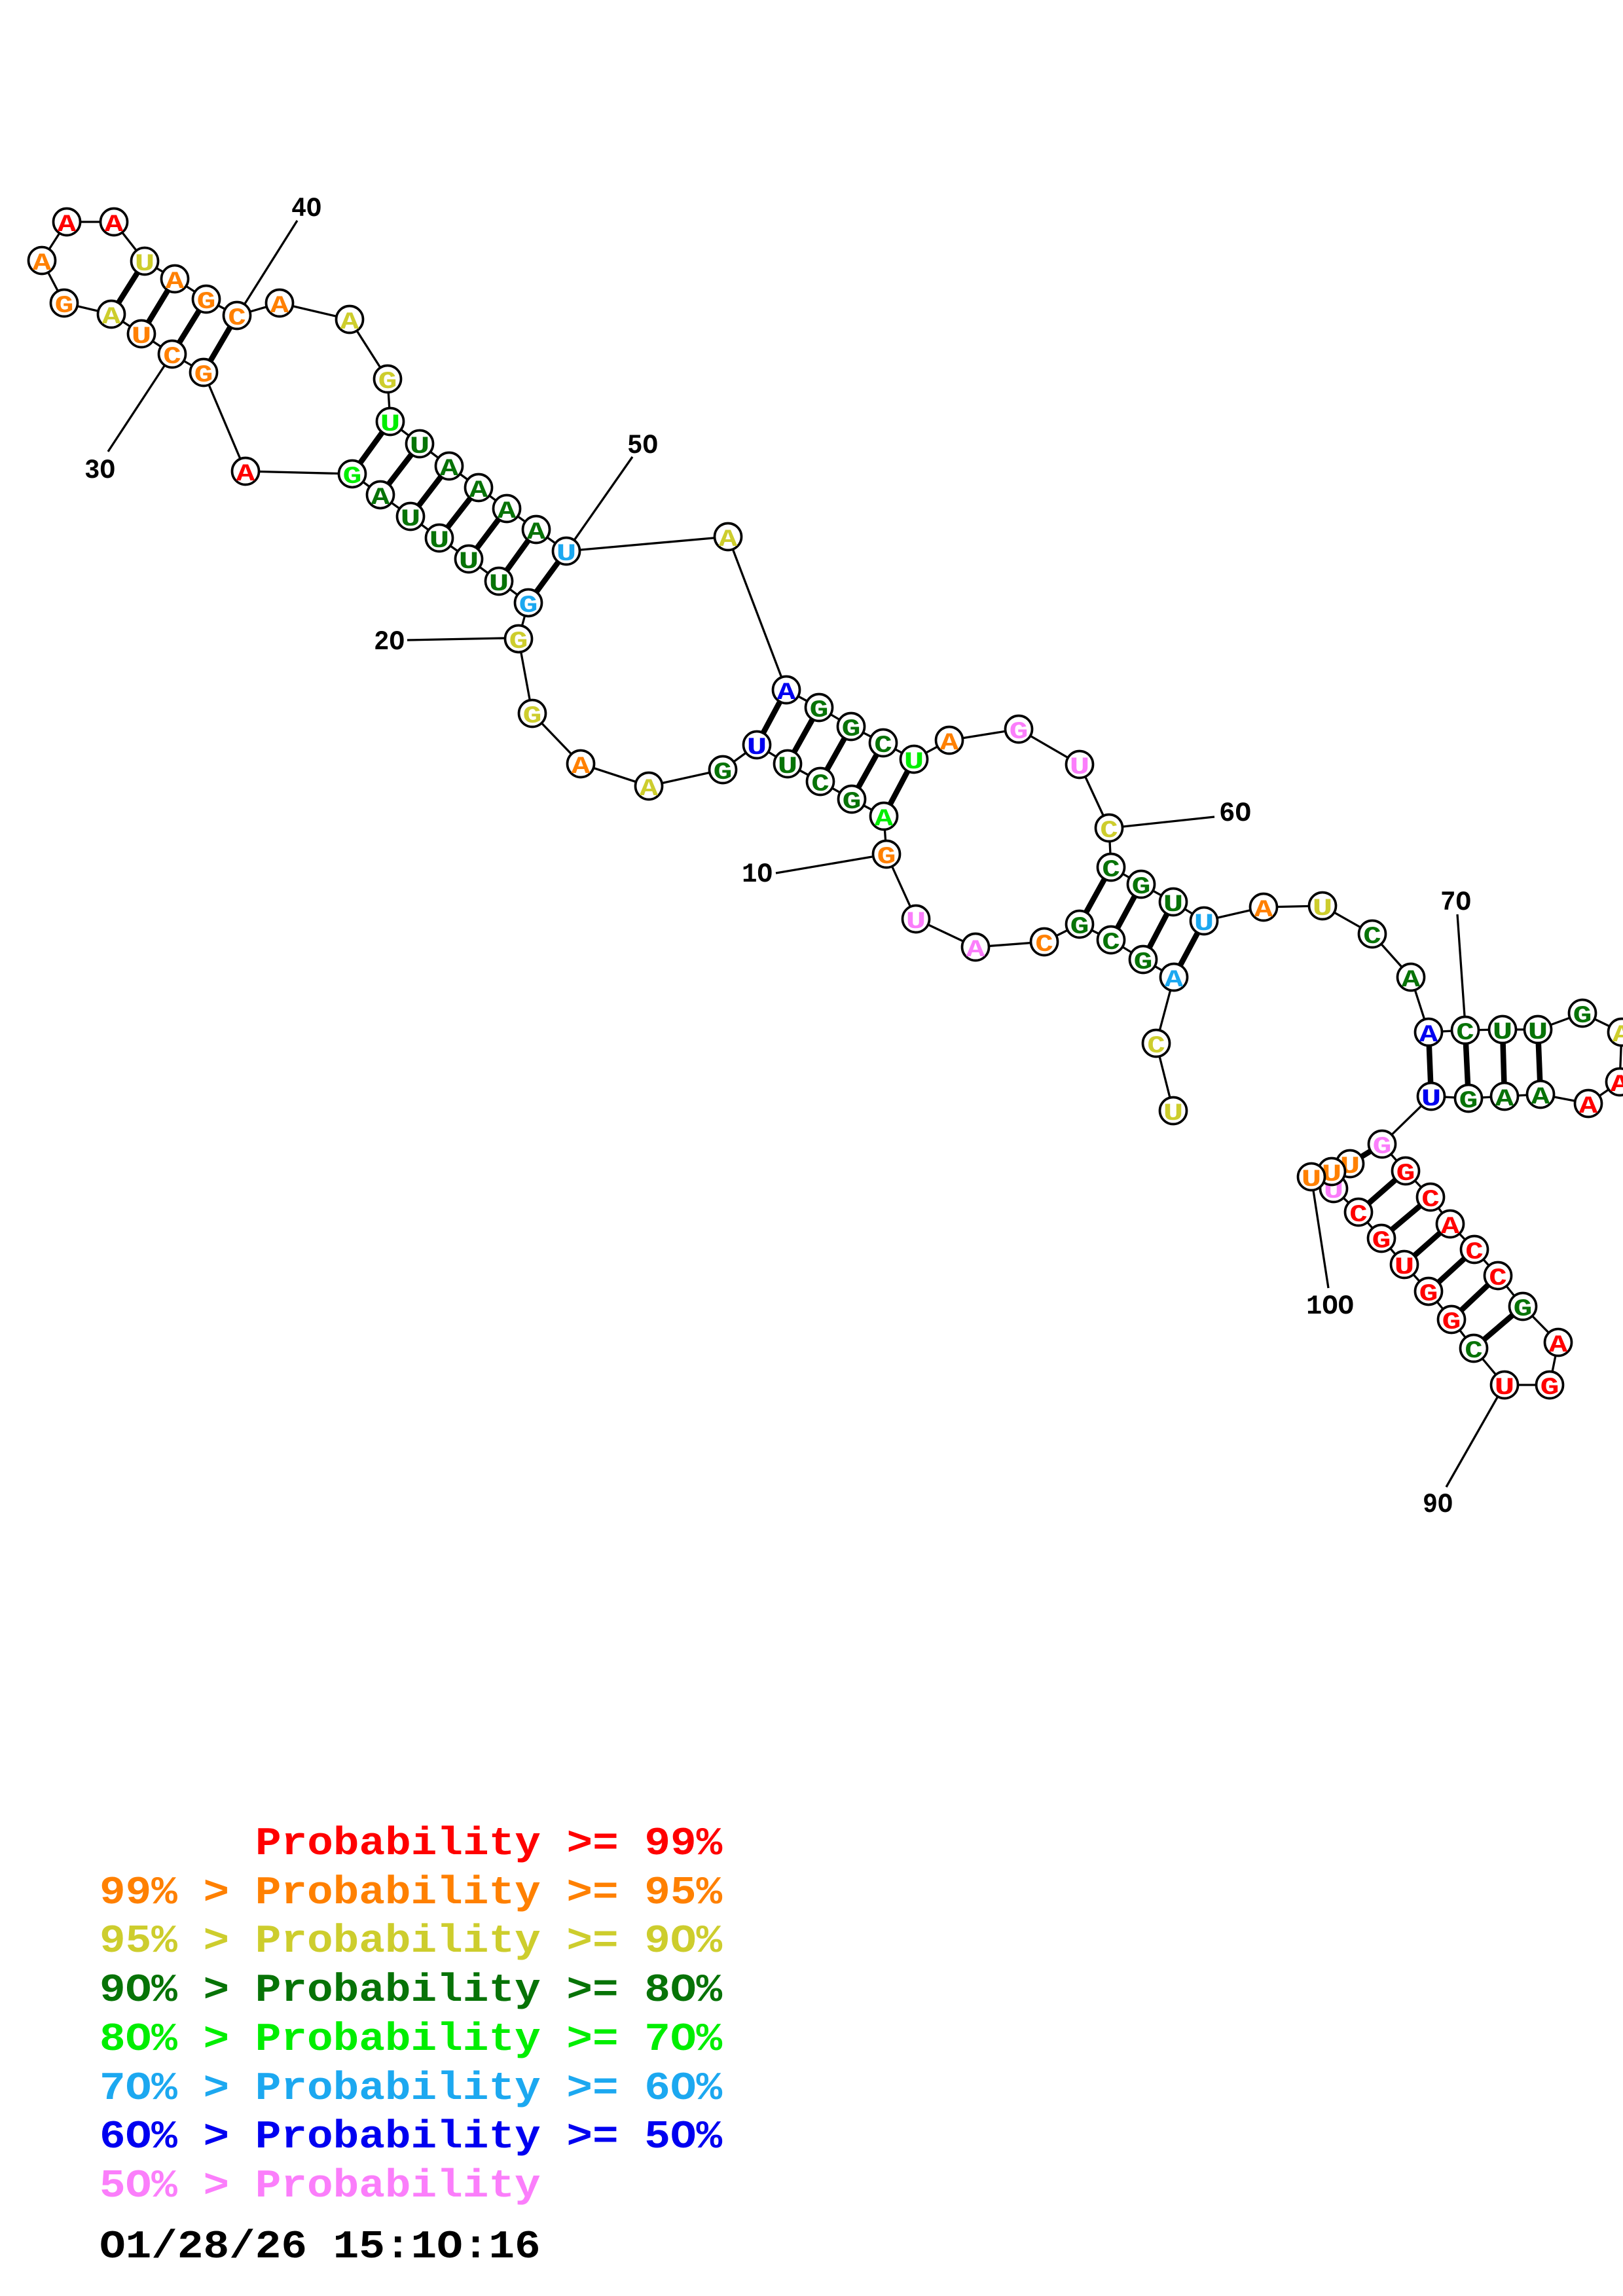 This screenshot has width=1623, height=2296. I want to click on svg-text: 1O, so click(757, 874).